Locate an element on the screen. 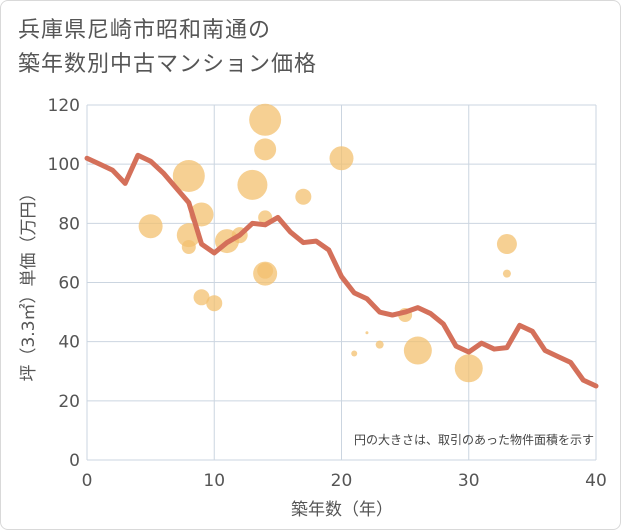 The image size is (621, 530). y-tick-label: 100 is located at coordinates (64, 165).